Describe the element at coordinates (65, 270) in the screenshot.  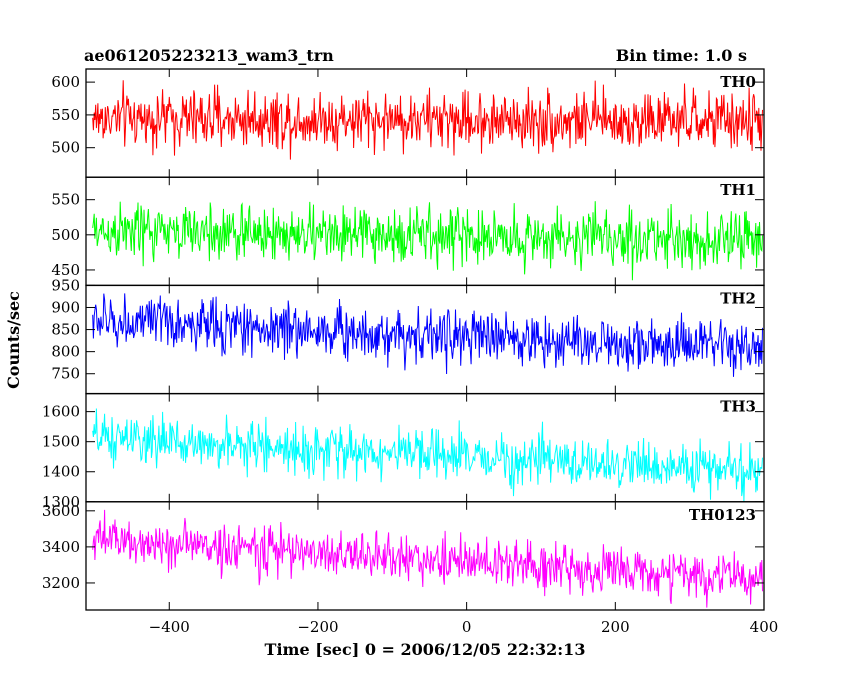
I see `y-tick-label: 450` at that location.